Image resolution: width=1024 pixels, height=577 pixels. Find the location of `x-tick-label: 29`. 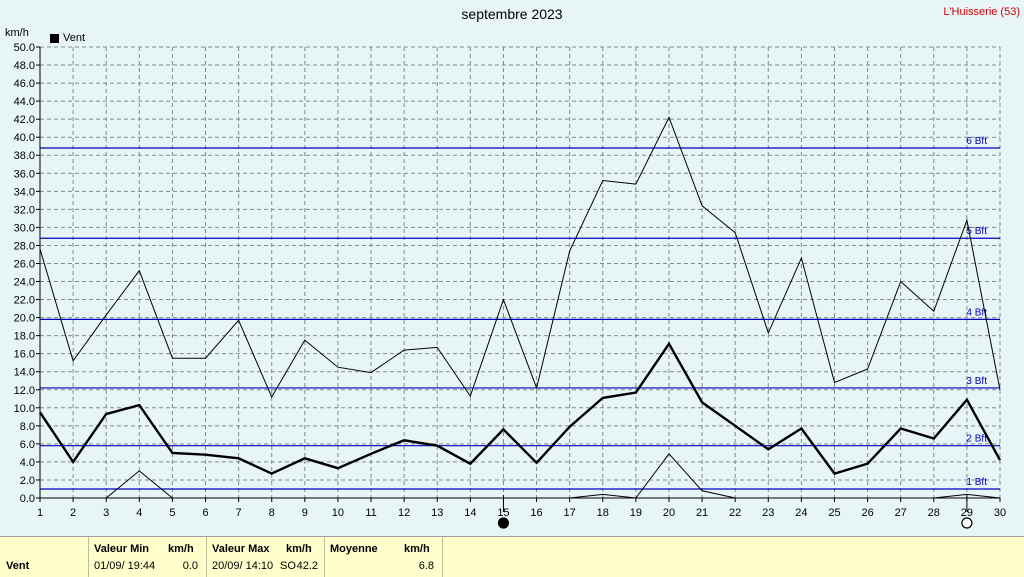

x-tick-label: 29 is located at coordinates (967, 513).